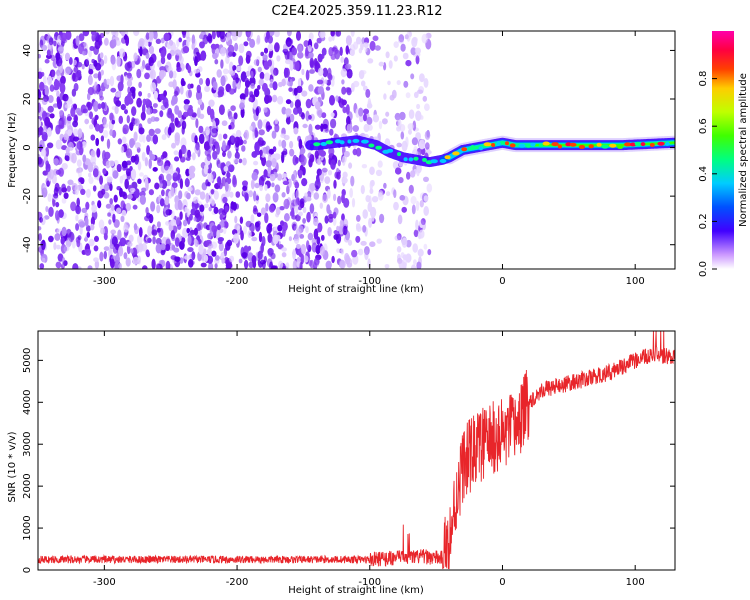  I want to click on snr-y-tick-label: 0, so click(27, 570).